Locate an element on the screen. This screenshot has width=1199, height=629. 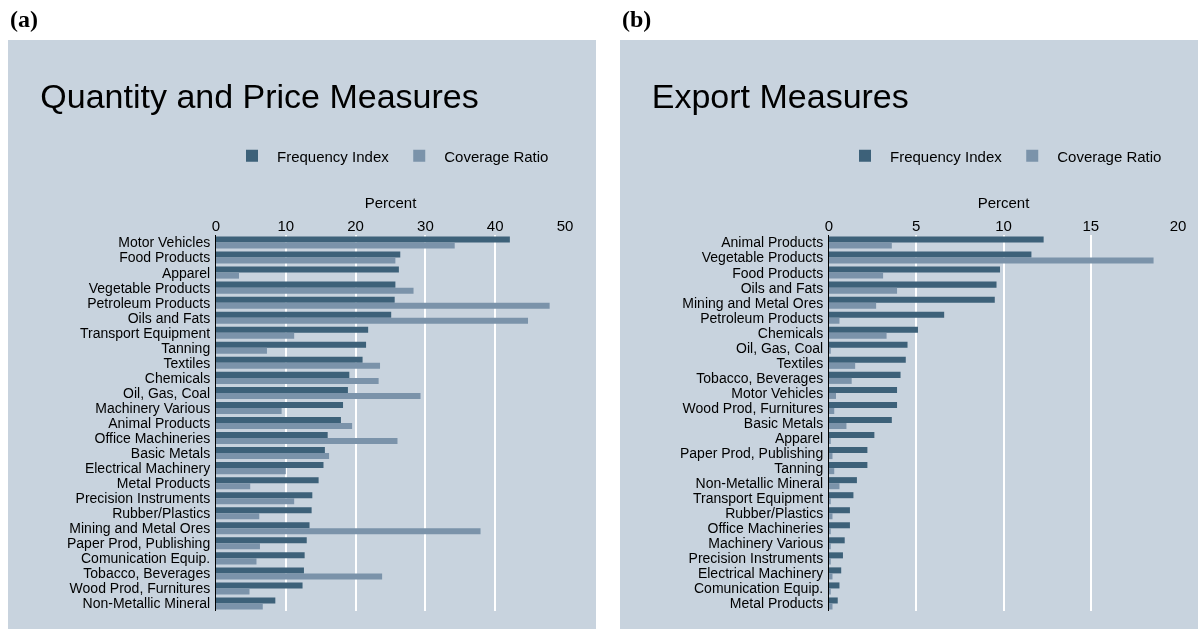
x-tick-label: 5 is located at coordinates (916, 225).